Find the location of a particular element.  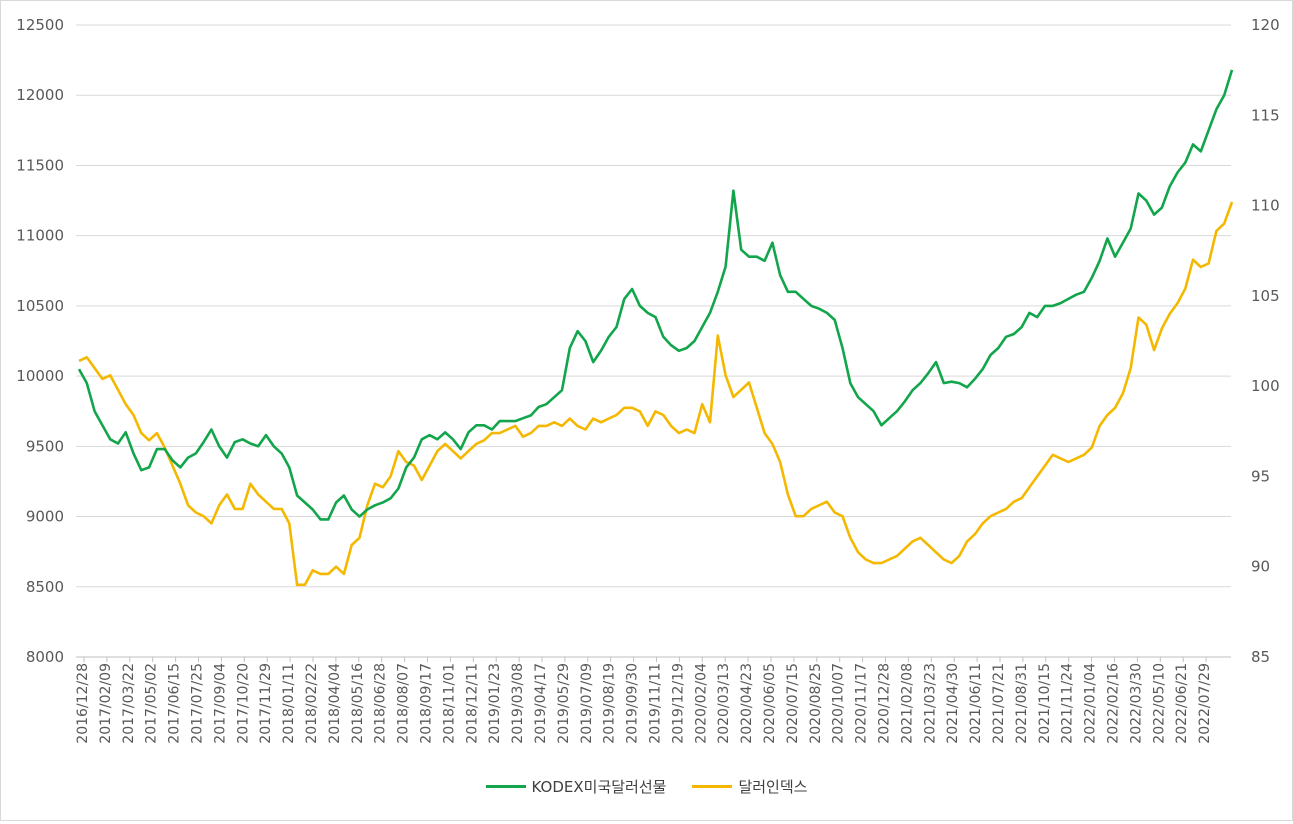

x-tick-label: 2019/11/11 is located at coordinates (656, 703).